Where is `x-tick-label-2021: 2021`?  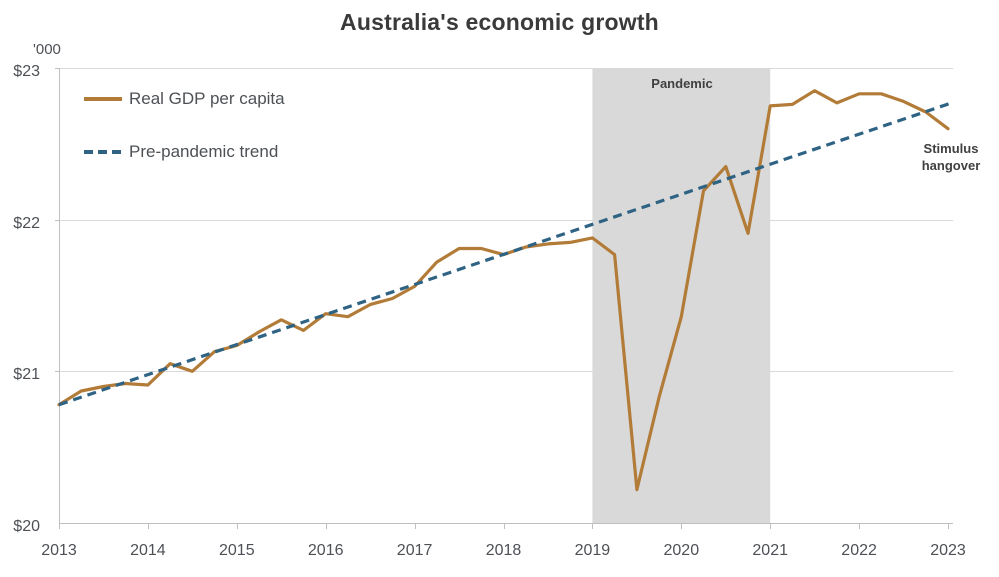 x-tick-label-2021: 2021 is located at coordinates (770, 550).